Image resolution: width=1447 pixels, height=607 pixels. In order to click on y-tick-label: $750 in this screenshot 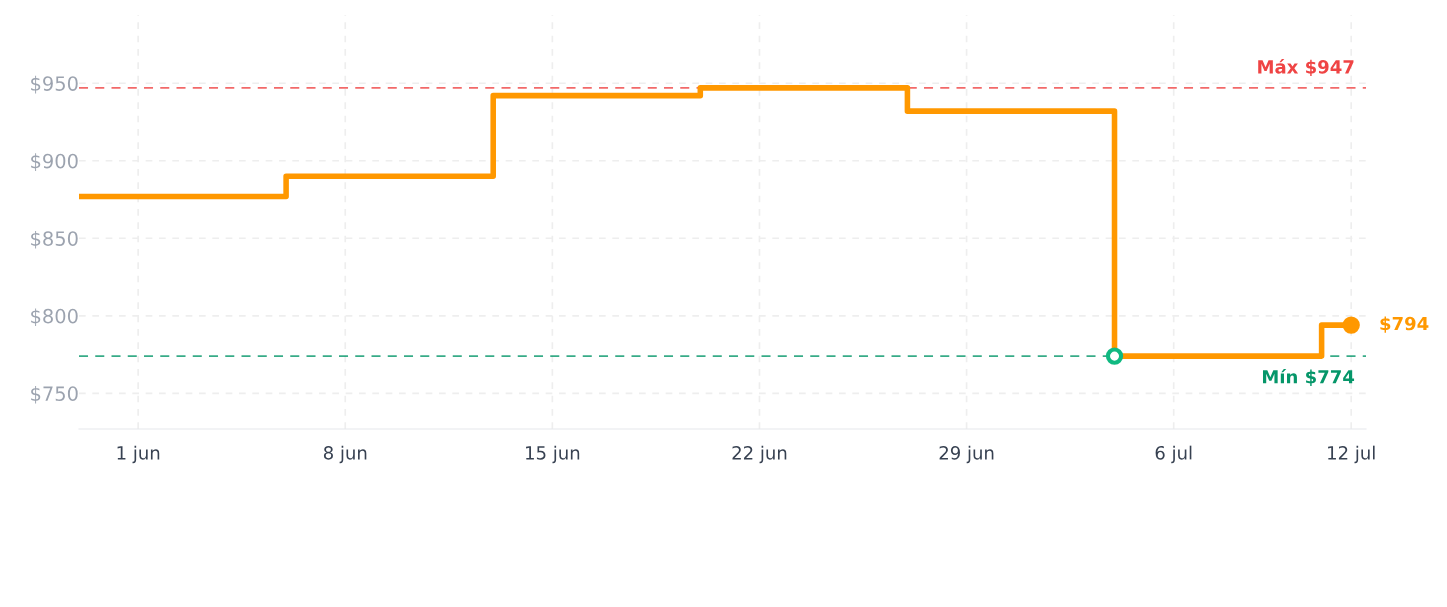, I will do `click(54, 394)`.